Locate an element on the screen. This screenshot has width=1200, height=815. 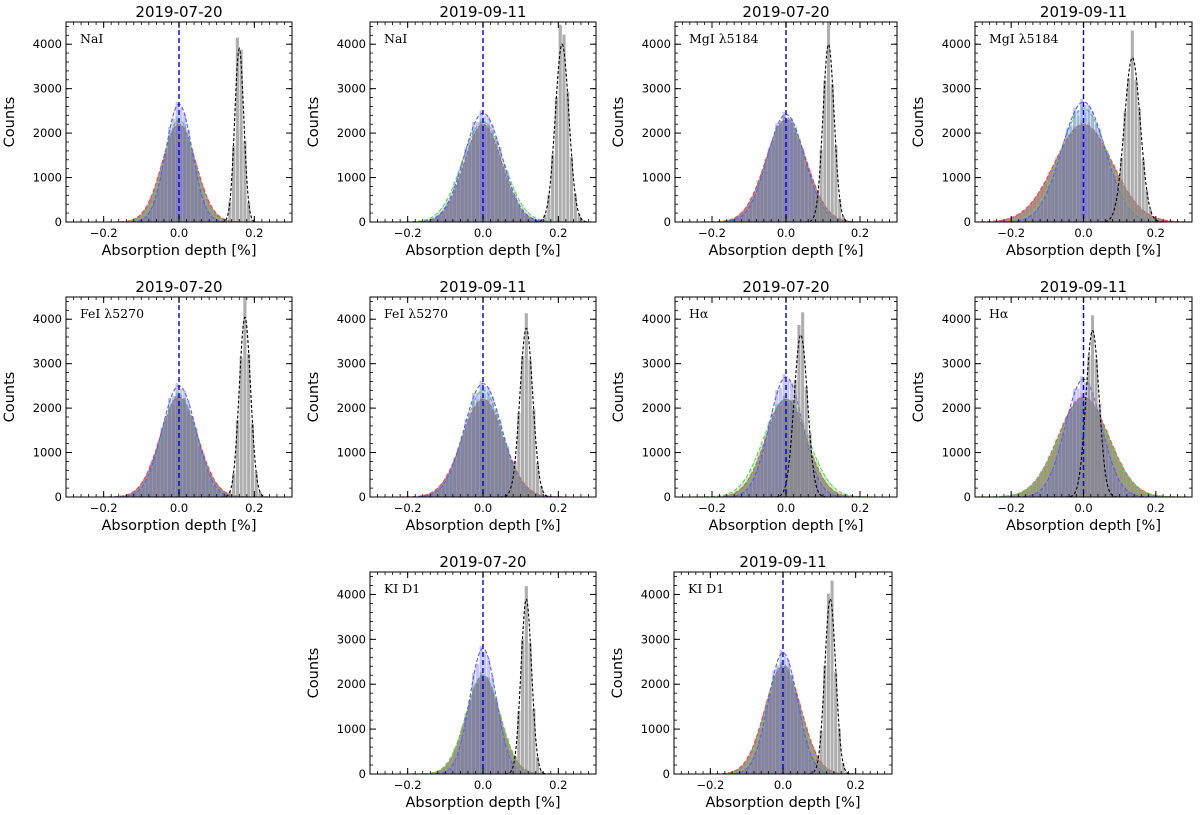
panel-title: 2019-09-11 is located at coordinates (782, 562).